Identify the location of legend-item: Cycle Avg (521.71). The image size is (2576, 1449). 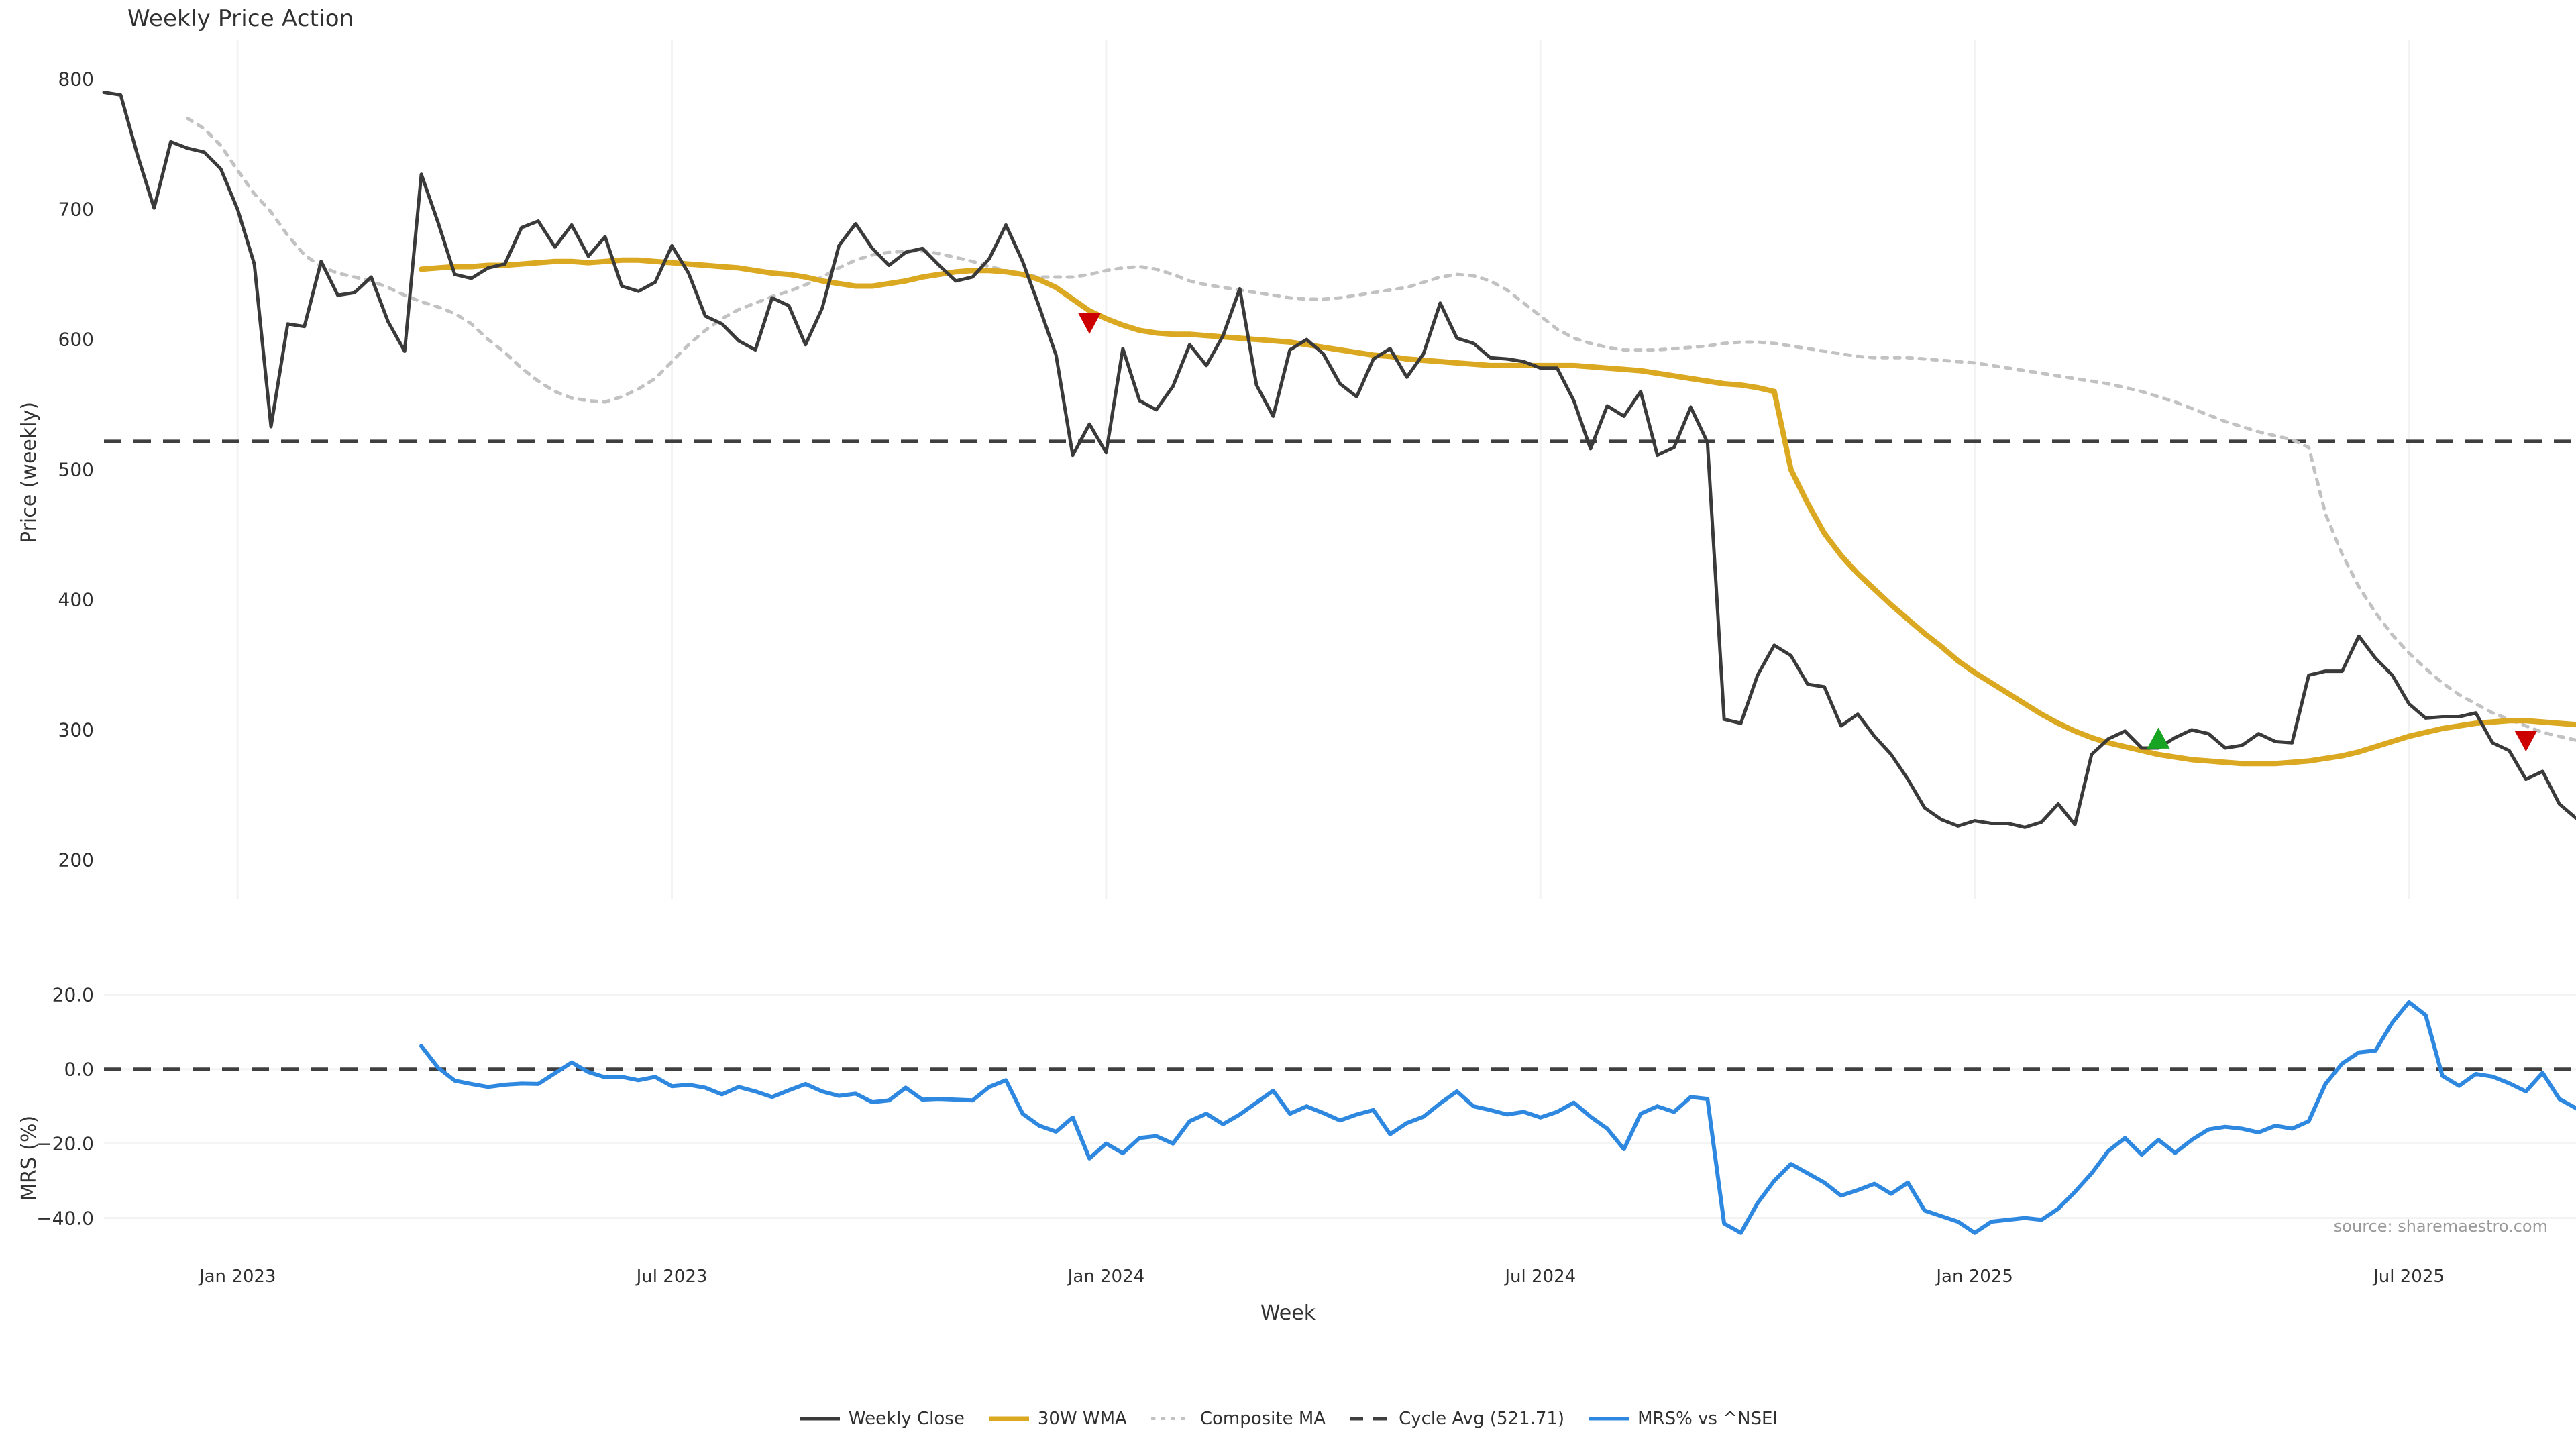
(1456, 1419).